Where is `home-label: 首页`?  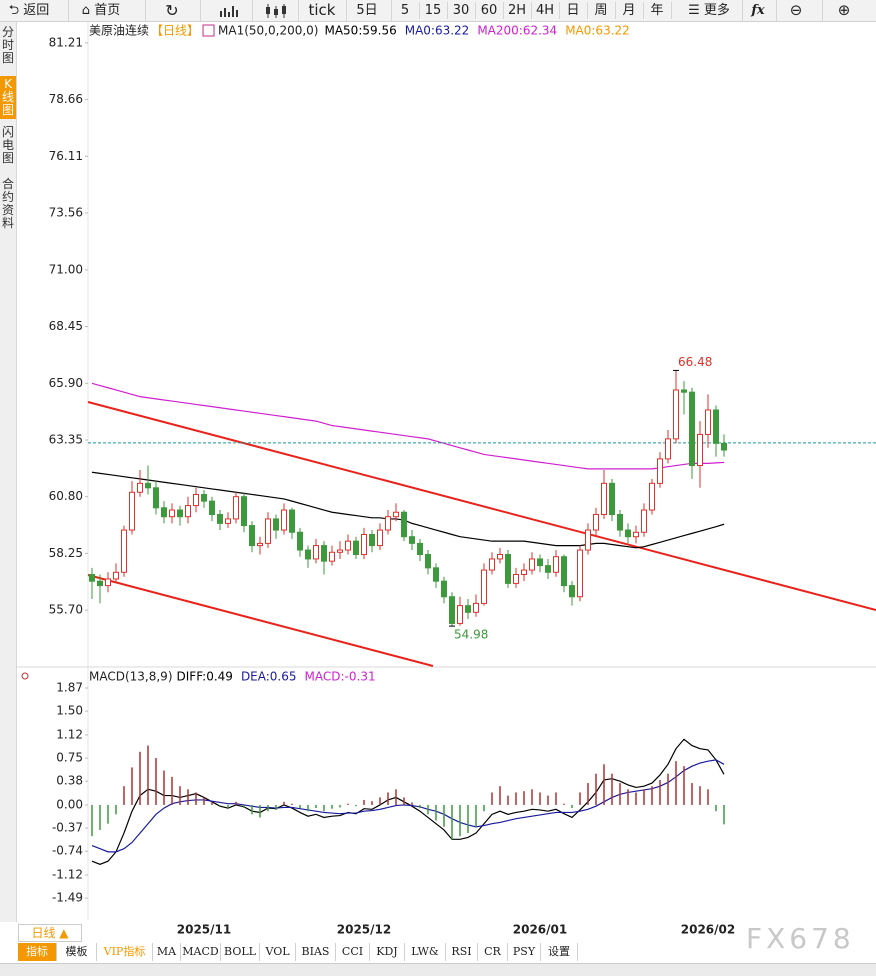
home-label: 首页 is located at coordinates (107, 10).